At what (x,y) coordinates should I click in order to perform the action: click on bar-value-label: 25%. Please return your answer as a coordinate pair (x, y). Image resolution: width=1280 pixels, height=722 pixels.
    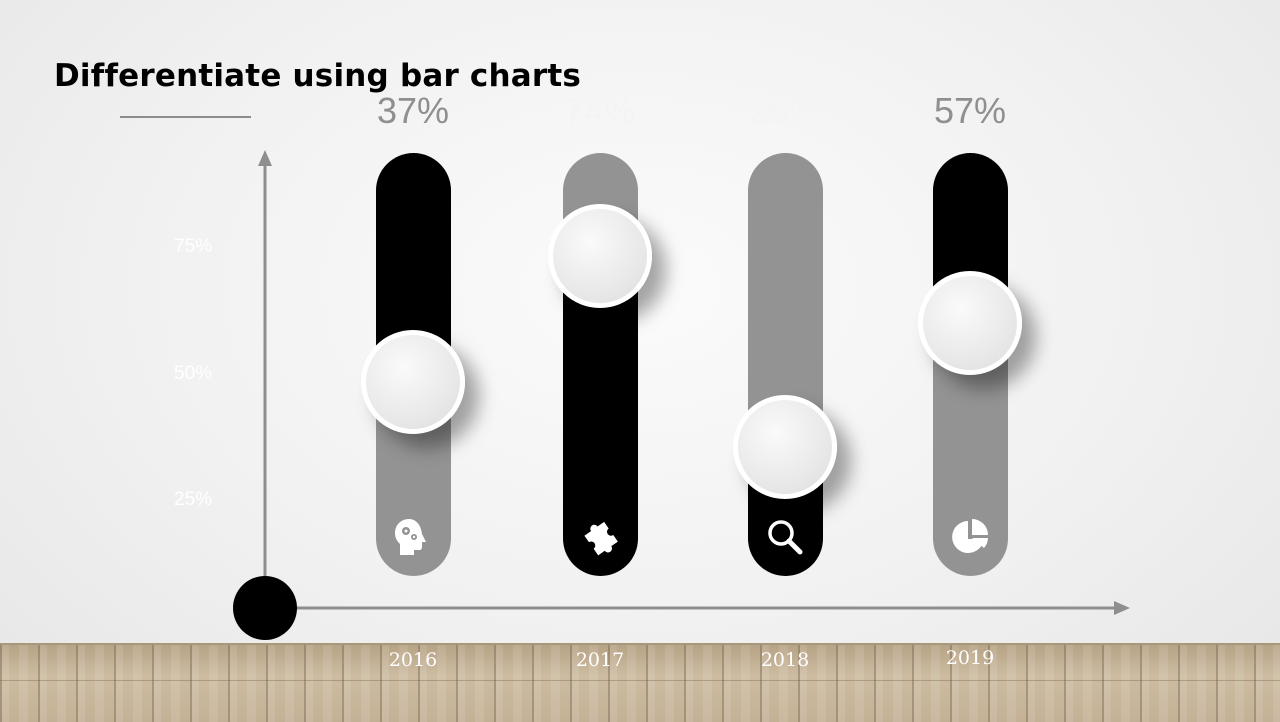
    Looking at the image, I should click on (785, 110).